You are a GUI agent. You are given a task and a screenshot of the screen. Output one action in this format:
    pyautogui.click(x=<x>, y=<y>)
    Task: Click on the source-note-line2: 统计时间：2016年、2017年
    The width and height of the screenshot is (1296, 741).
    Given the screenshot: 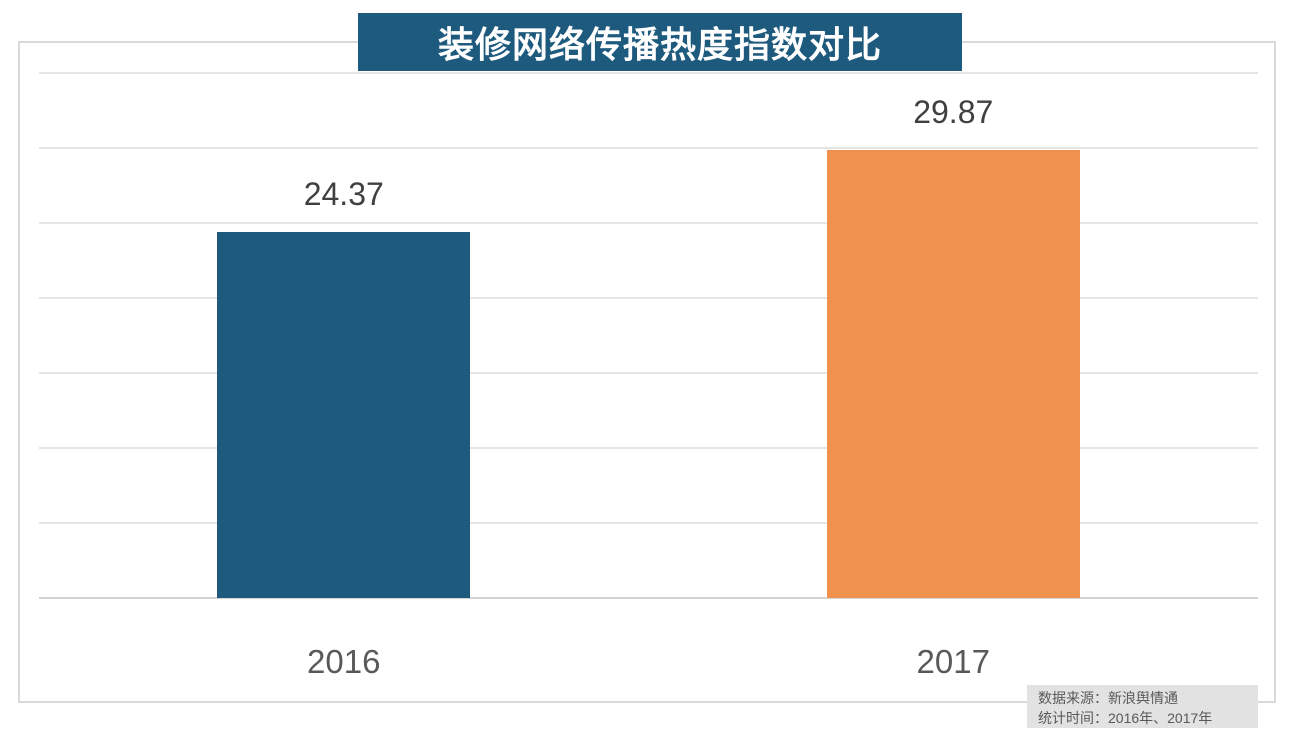 What is the action you would take?
    pyautogui.click(x=1125, y=718)
    